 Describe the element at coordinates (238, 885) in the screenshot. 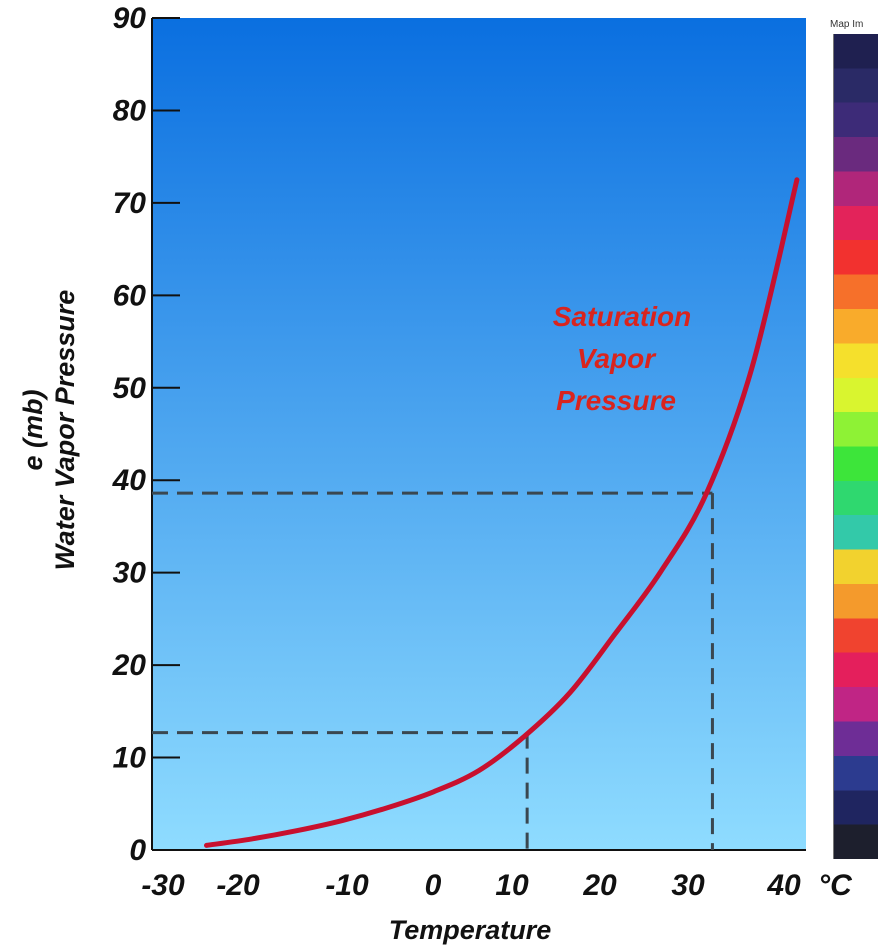

I see `x-tick-label: -20` at that location.